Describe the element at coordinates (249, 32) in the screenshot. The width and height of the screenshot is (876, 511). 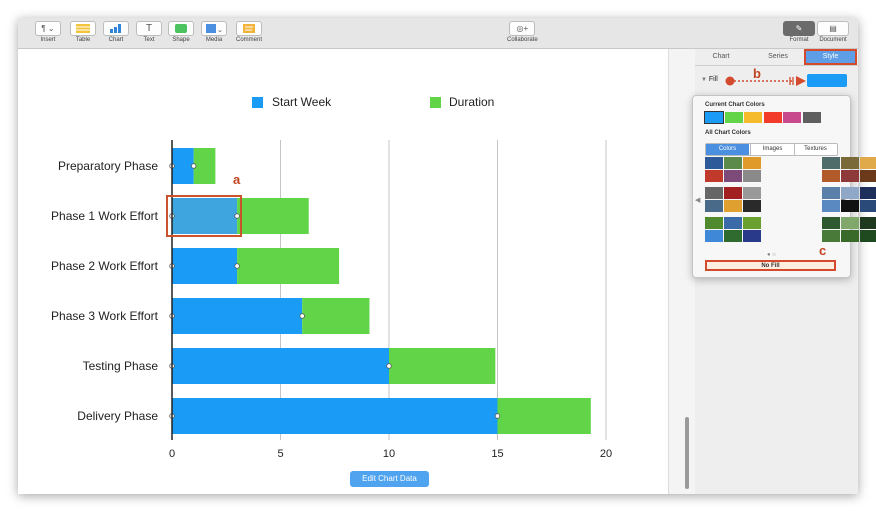
I see `comment-button: Comment` at that location.